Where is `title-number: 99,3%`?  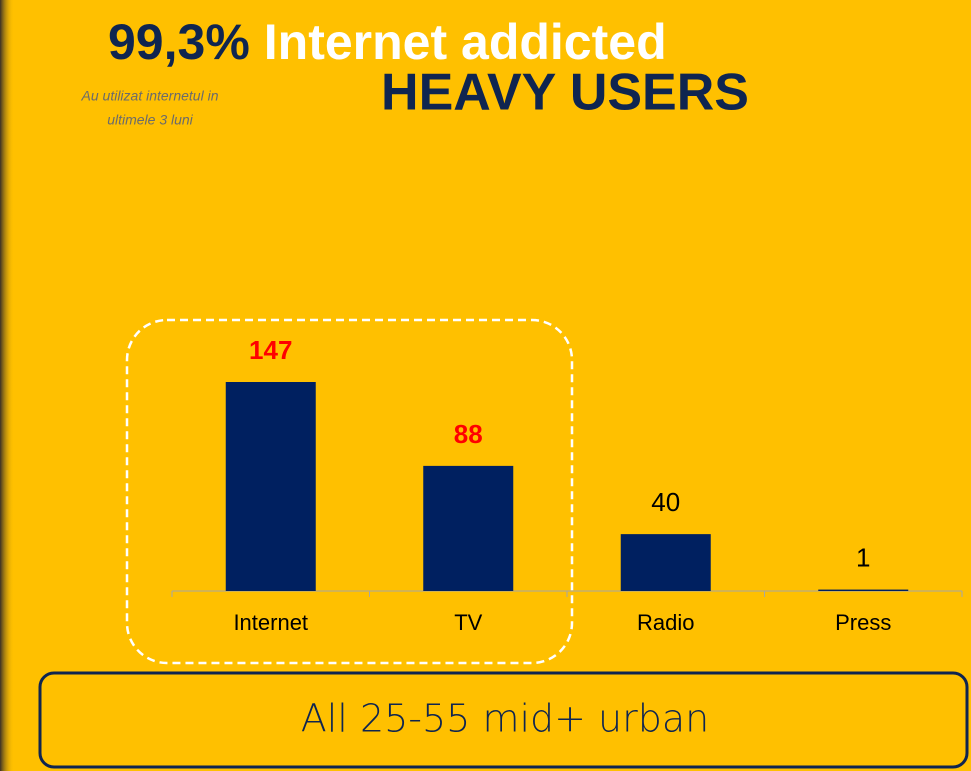 title-number: 99,3% is located at coordinates (179, 42).